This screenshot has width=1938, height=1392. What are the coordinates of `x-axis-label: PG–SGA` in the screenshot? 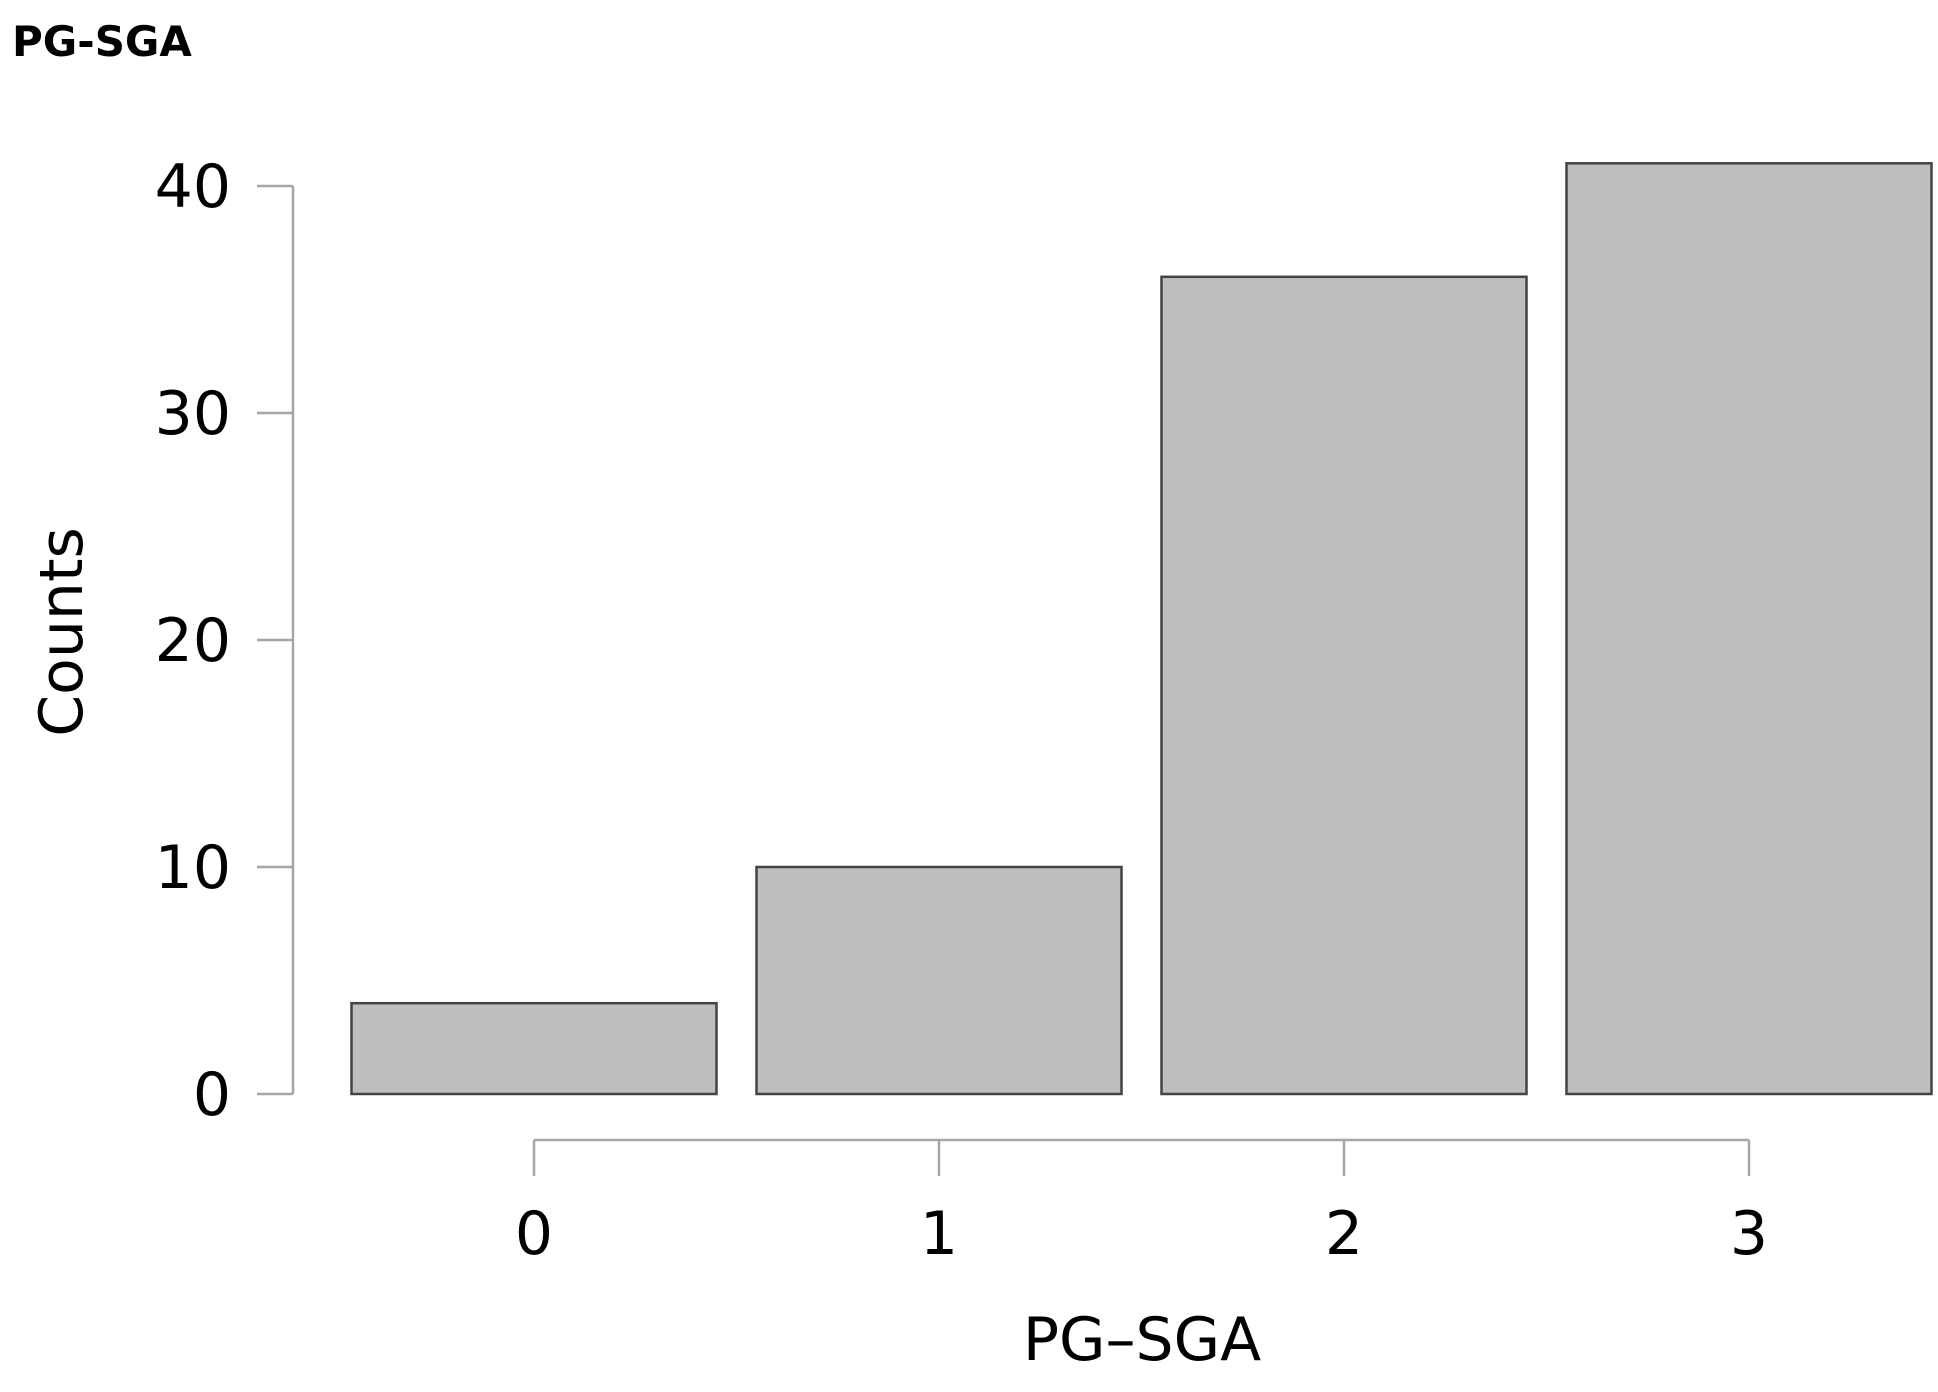 It's located at (1142, 1340).